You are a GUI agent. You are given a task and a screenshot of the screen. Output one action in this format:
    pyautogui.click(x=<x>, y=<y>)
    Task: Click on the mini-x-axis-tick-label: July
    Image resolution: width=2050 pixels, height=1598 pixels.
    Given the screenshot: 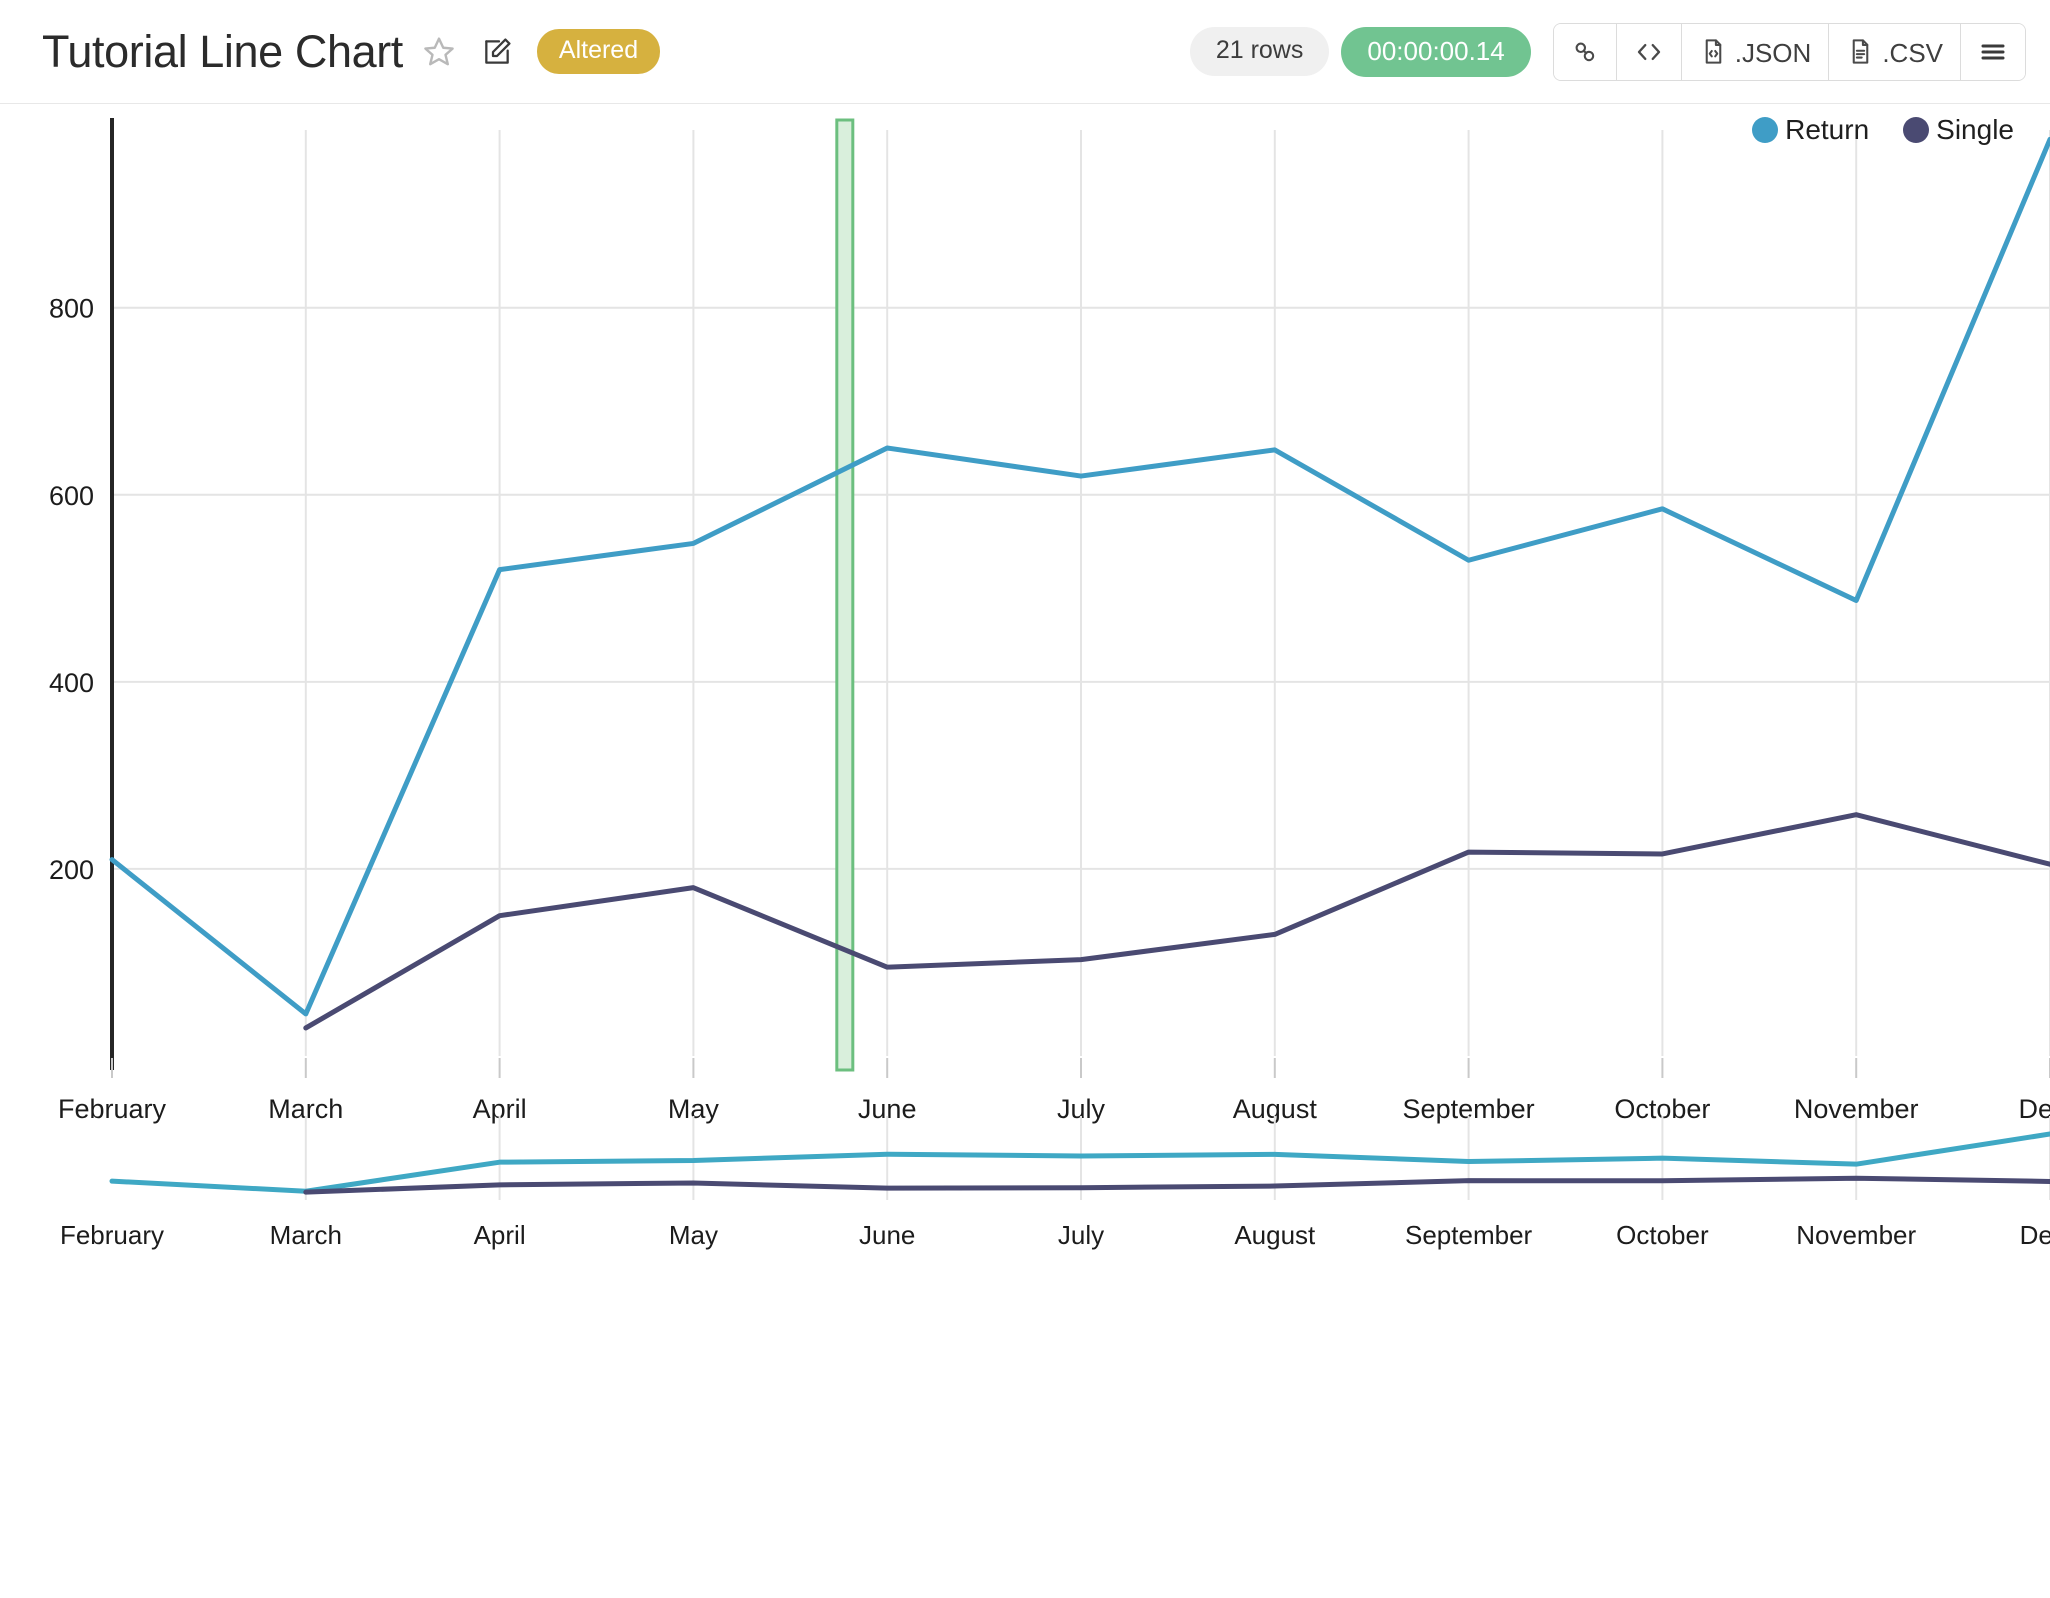 What is the action you would take?
    pyautogui.click(x=1081, y=1235)
    